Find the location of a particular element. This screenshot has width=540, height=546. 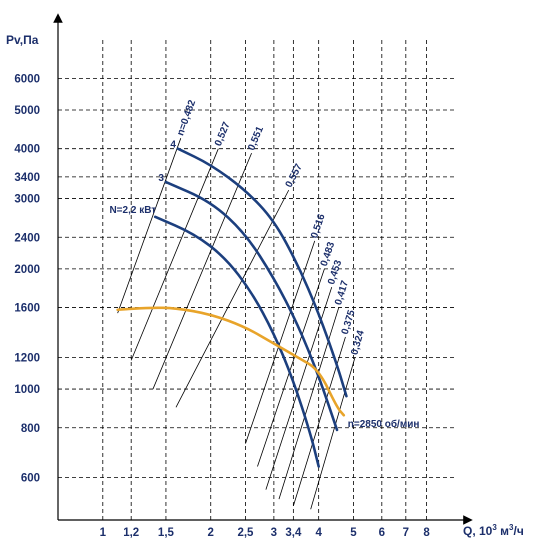

y-tick-label: 3400 is located at coordinates (27, 178).